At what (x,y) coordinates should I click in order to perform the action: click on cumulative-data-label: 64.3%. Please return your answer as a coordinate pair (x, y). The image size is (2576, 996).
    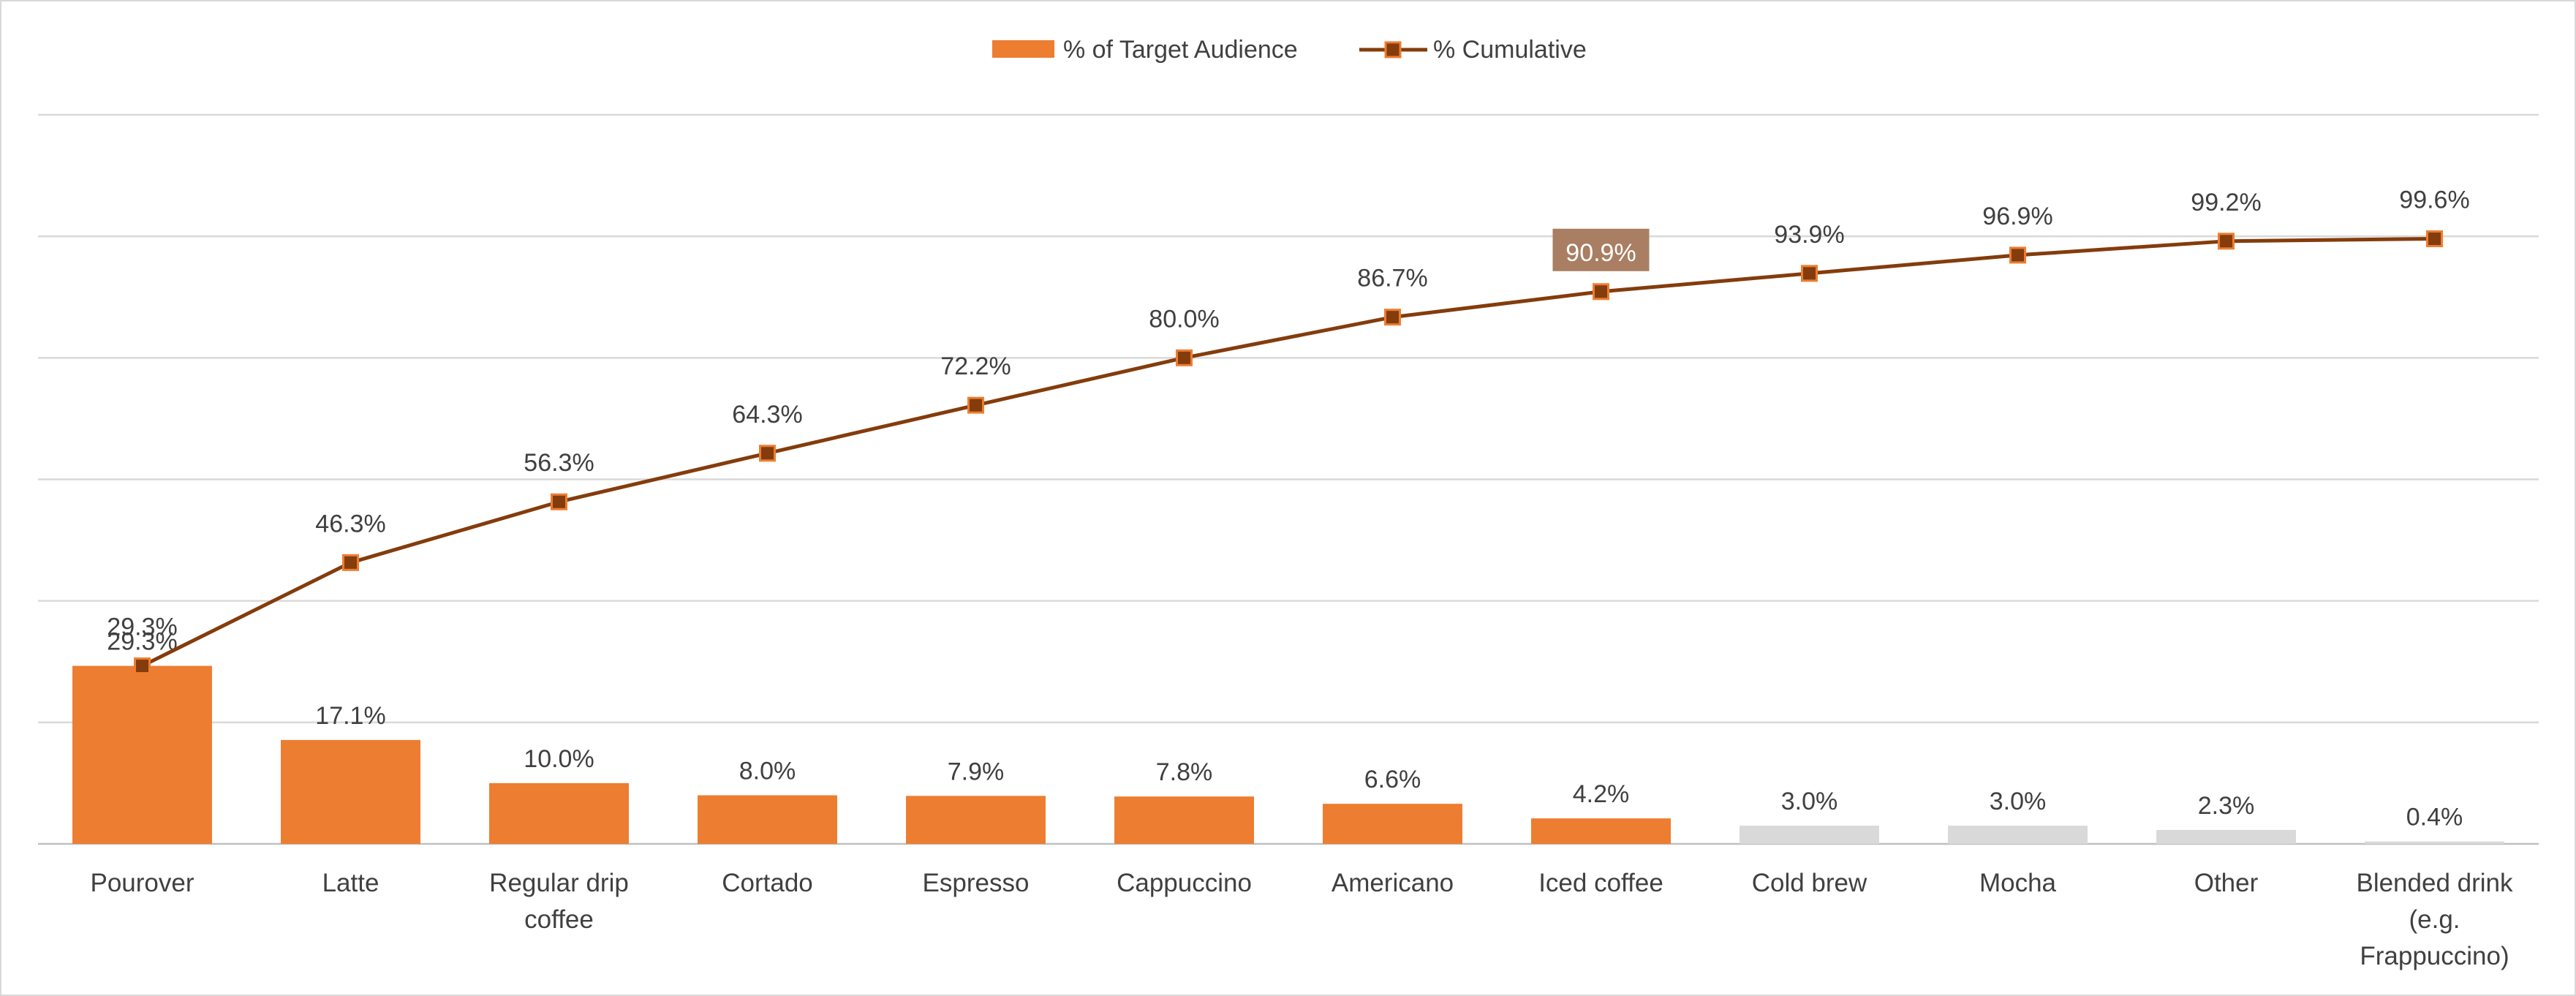
    Looking at the image, I should click on (767, 415).